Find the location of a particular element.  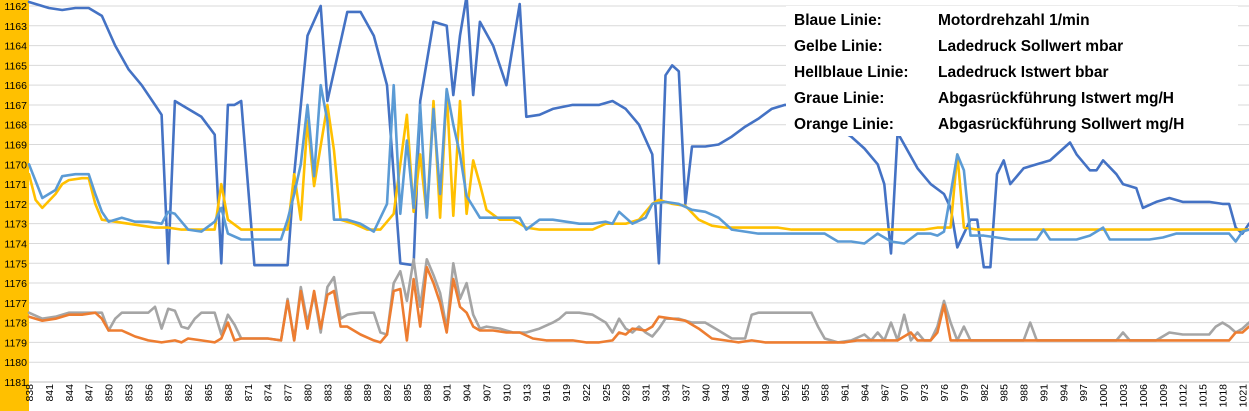

y-tick-label: 1172 is located at coordinates (15, 205).